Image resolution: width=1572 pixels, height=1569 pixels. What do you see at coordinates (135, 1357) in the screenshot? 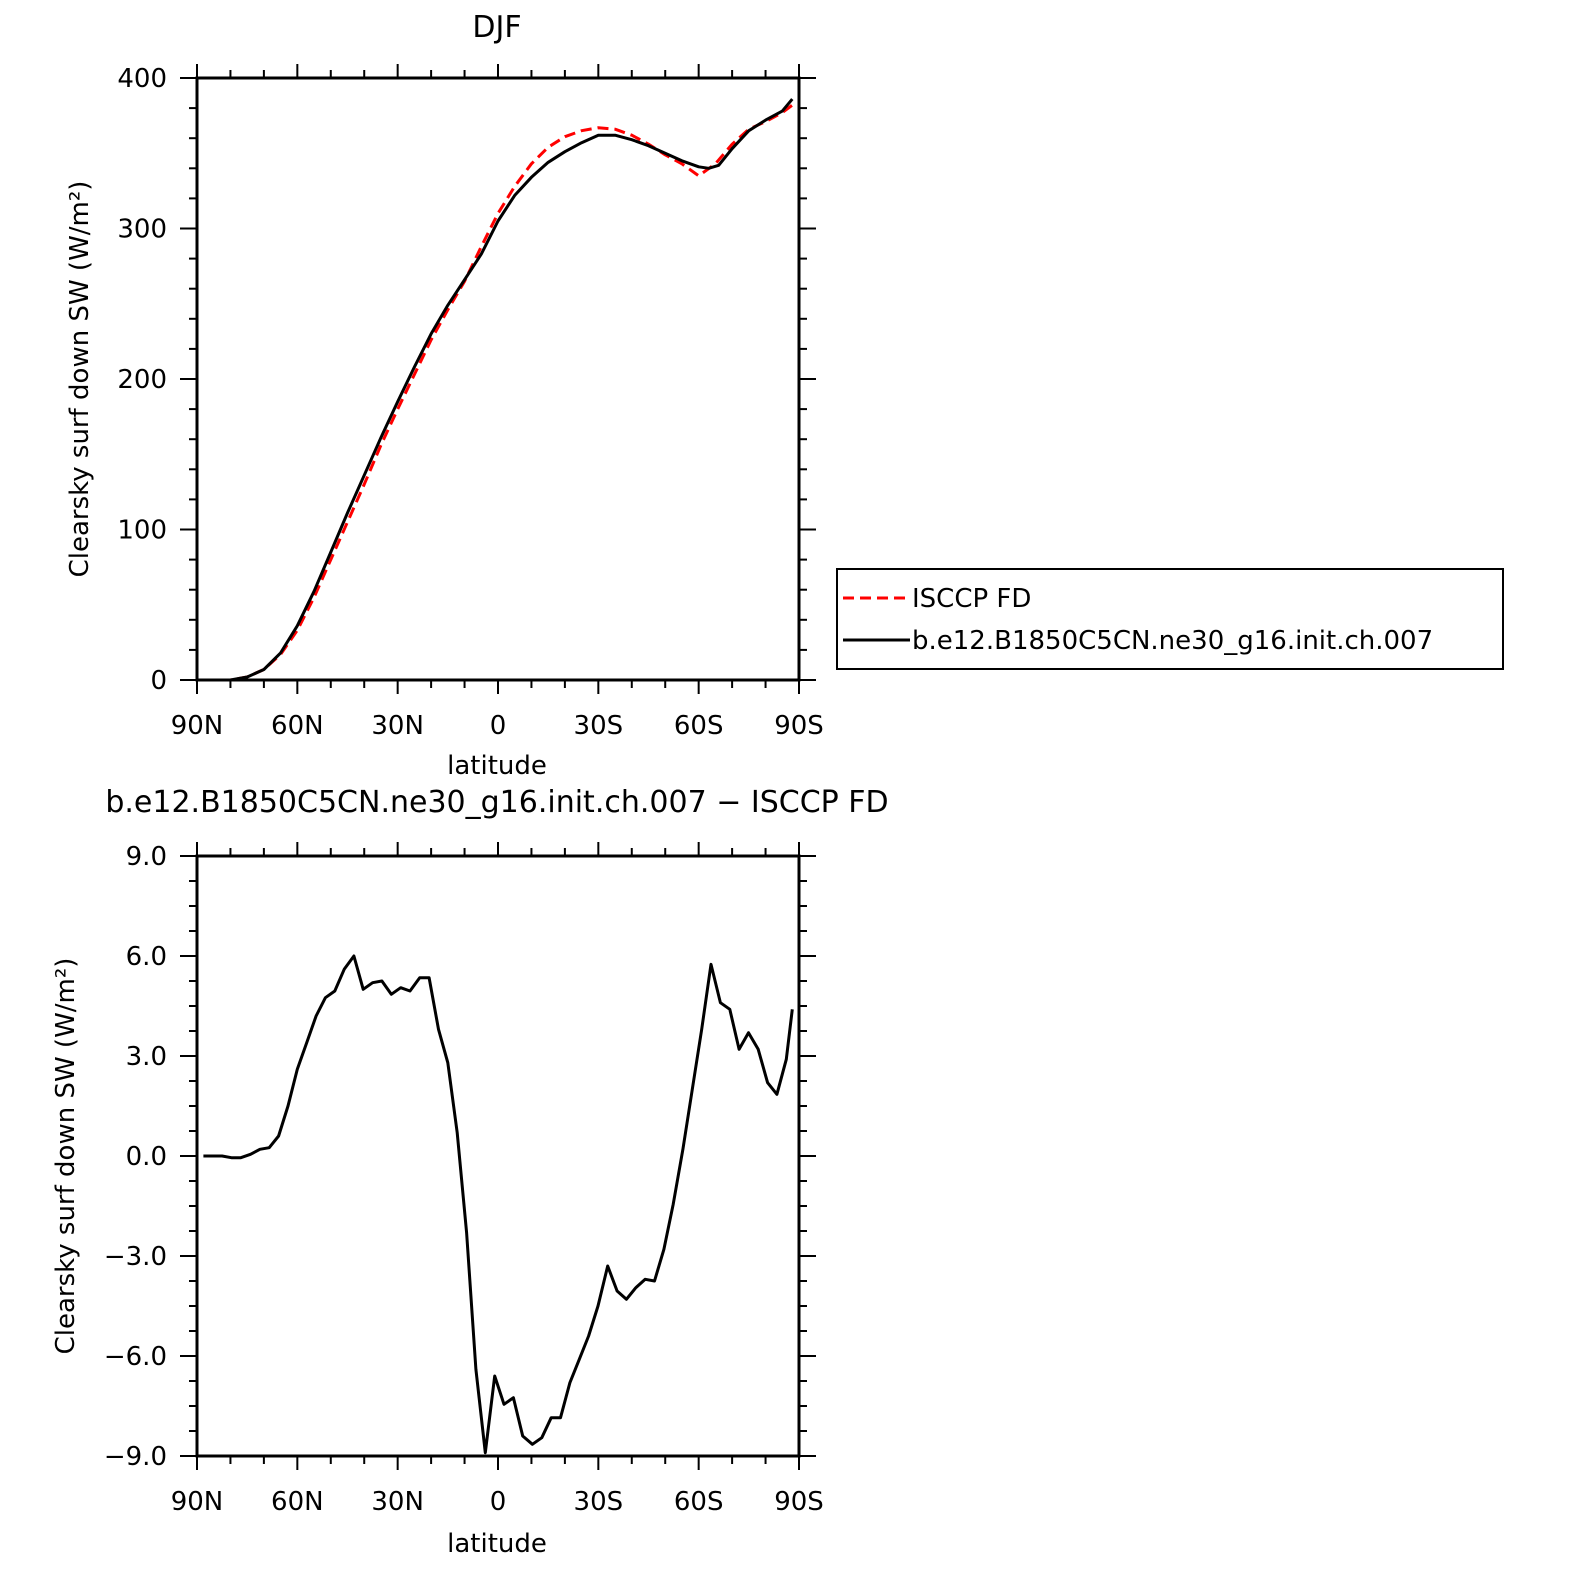
I see `y-tick-label: −6.0` at bounding box center [135, 1357].